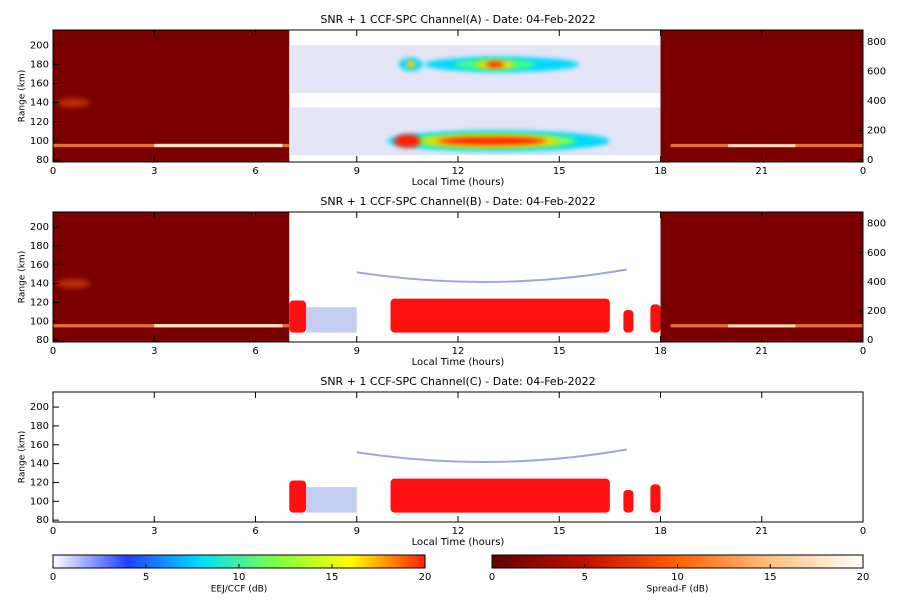 The width and height of the screenshot is (900, 604). I want to click on heatmap, so click(475, 480).